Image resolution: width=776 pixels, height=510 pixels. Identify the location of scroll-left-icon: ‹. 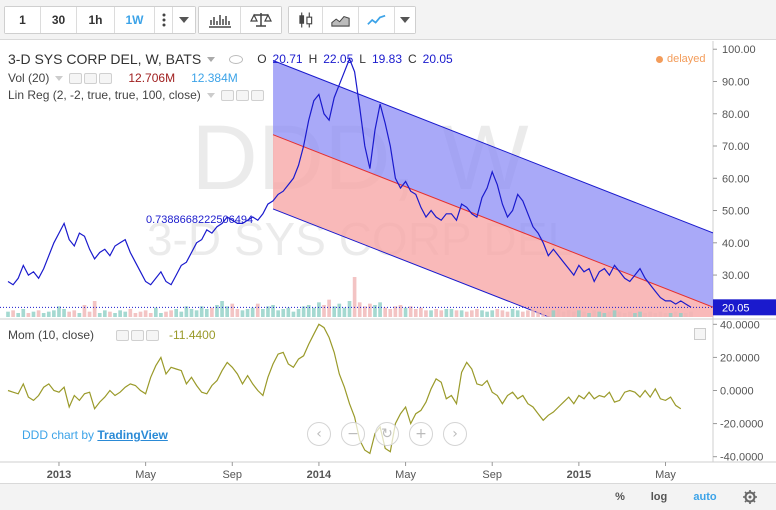
(319, 434).